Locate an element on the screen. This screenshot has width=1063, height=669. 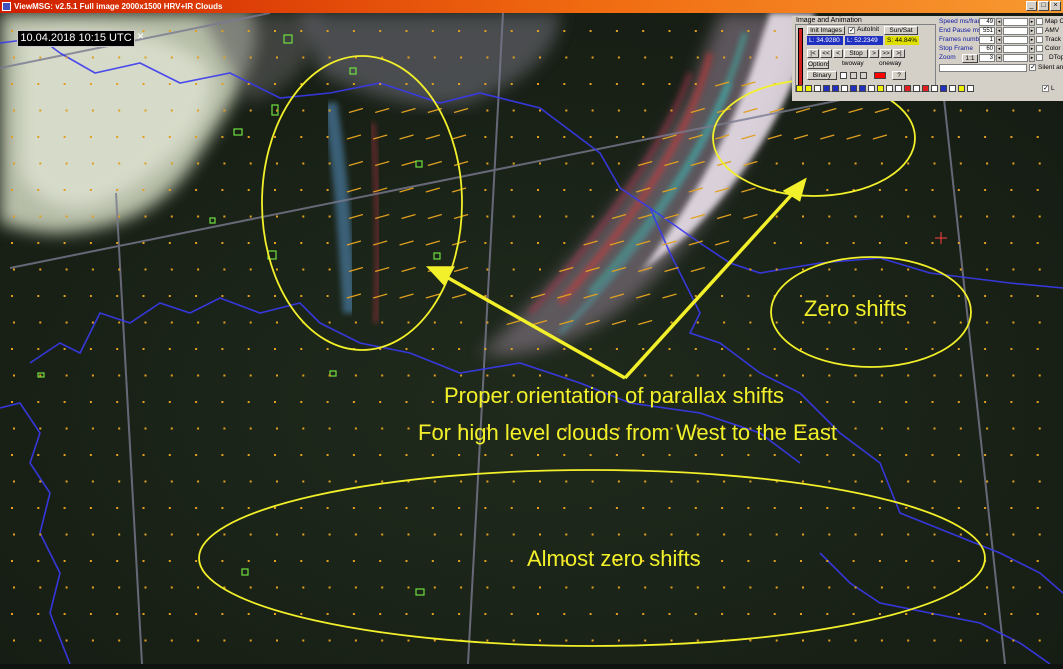
stop-button: Stop is located at coordinates (856, 53).